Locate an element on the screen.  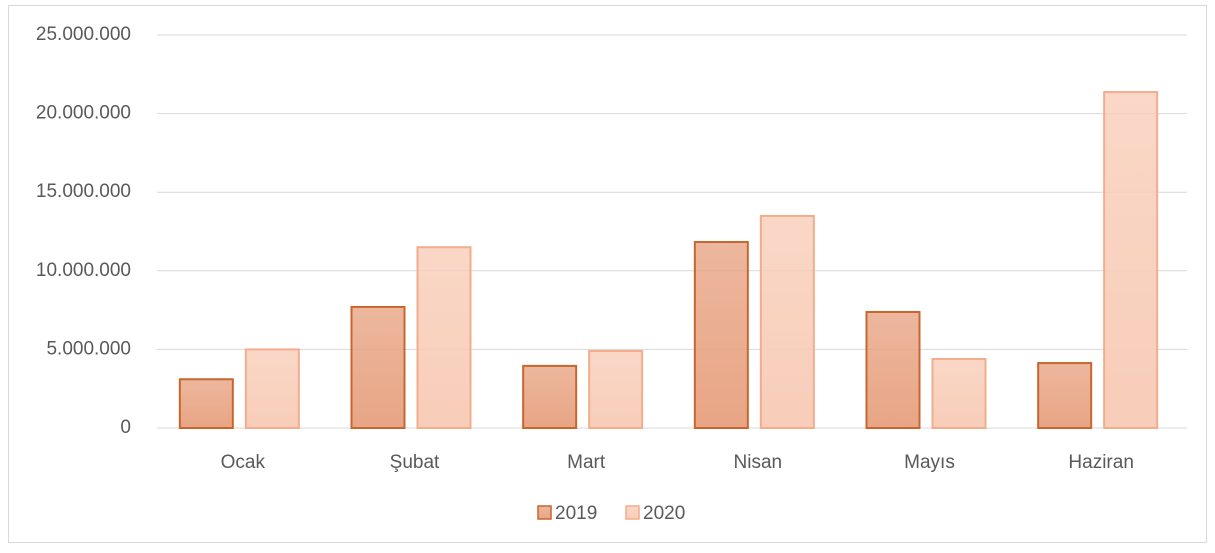
x-tick-label: Şubat is located at coordinates (415, 462).